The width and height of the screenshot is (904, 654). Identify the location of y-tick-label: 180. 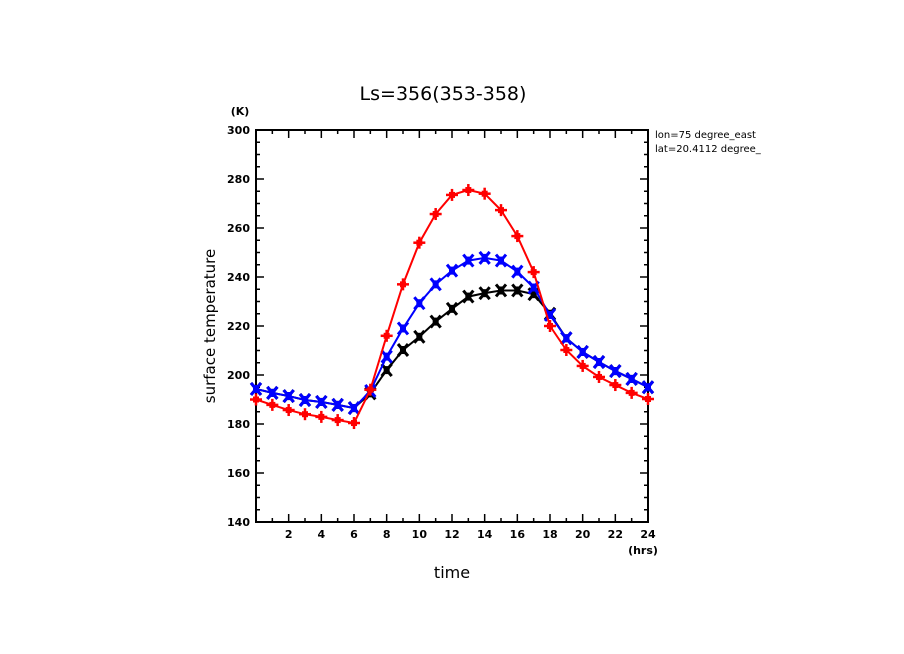
(238, 424).